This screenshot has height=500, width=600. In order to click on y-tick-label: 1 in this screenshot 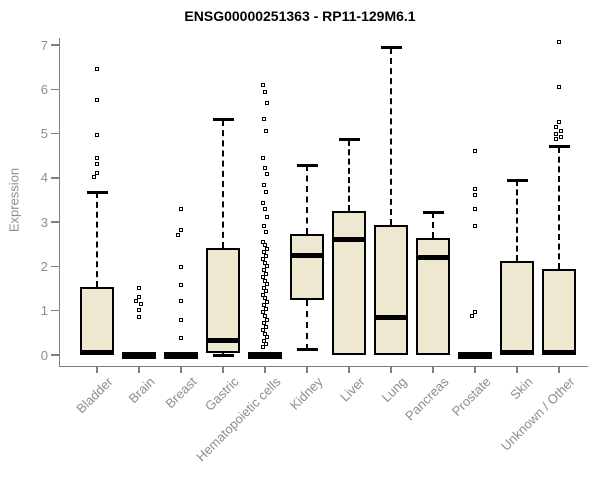, I will do `click(44, 311)`.